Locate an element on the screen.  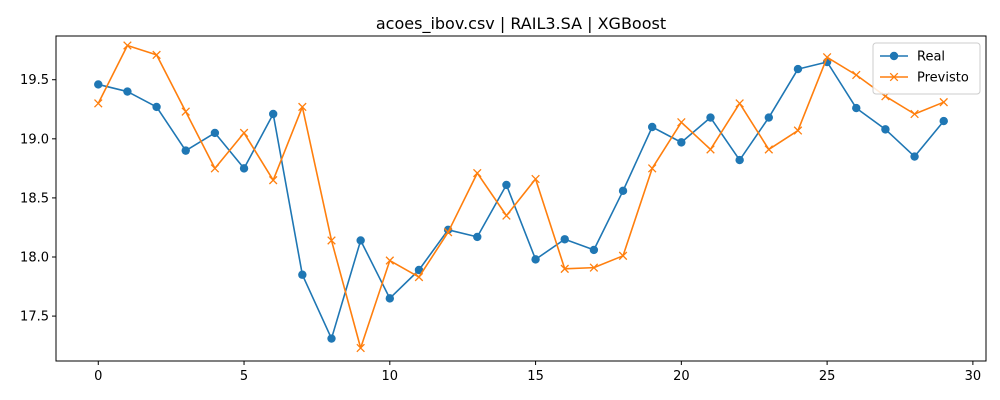
x-tick-label: 10 is located at coordinates (390, 376).